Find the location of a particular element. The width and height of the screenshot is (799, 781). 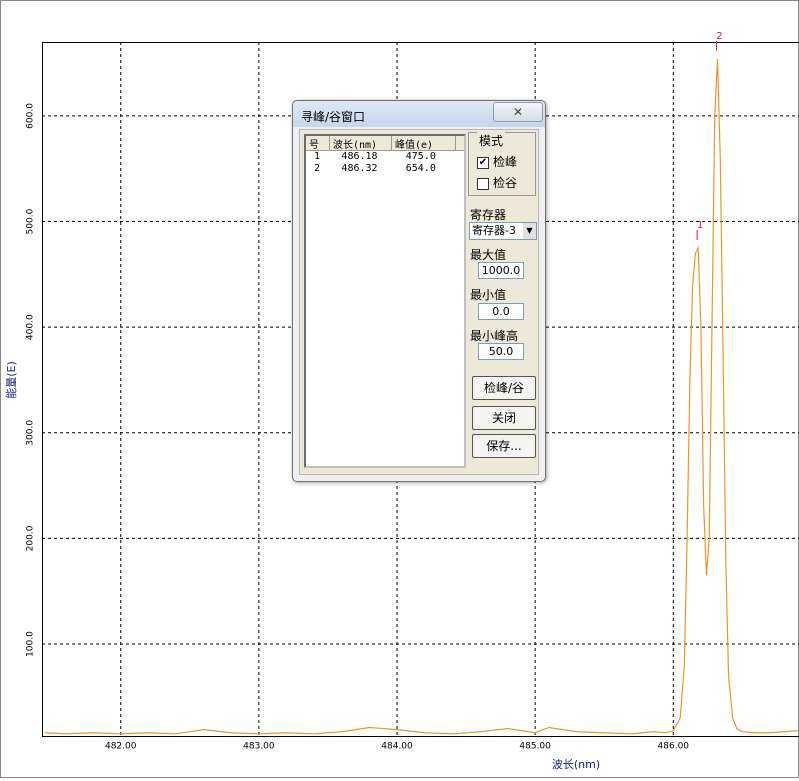

y-tick-label: 600.0 is located at coordinates (31, 116).